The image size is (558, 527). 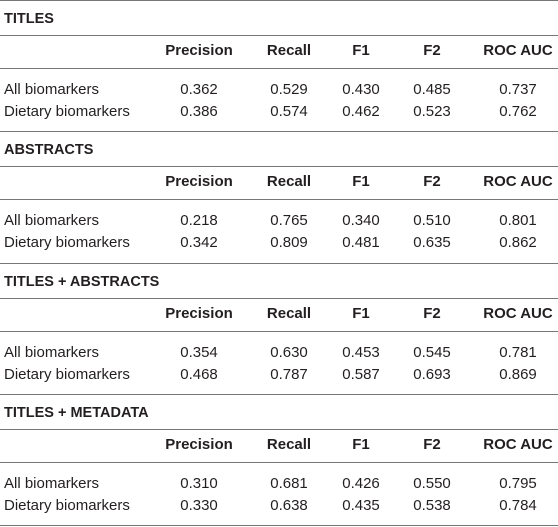 What do you see at coordinates (289, 89) in the screenshot?
I see `cell: 0.529` at bounding box center [289, 89].